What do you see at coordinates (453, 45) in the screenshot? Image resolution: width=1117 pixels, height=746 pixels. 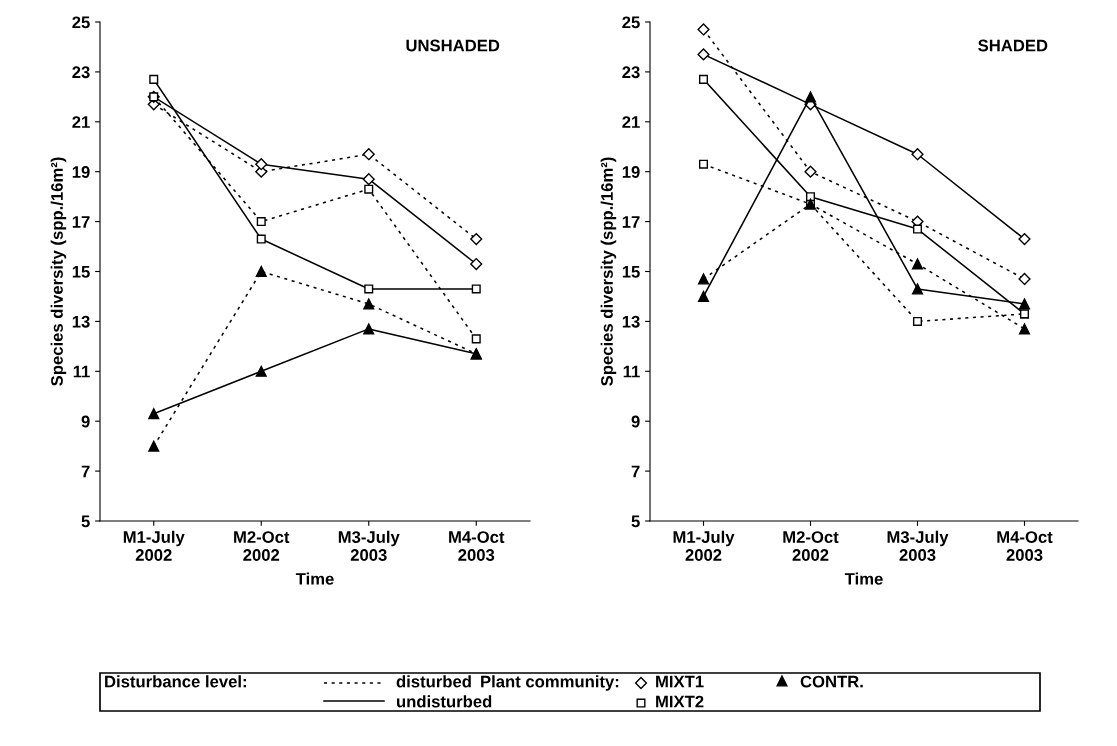 I see `text: UNSHADED` at bounding box center [453, 45].